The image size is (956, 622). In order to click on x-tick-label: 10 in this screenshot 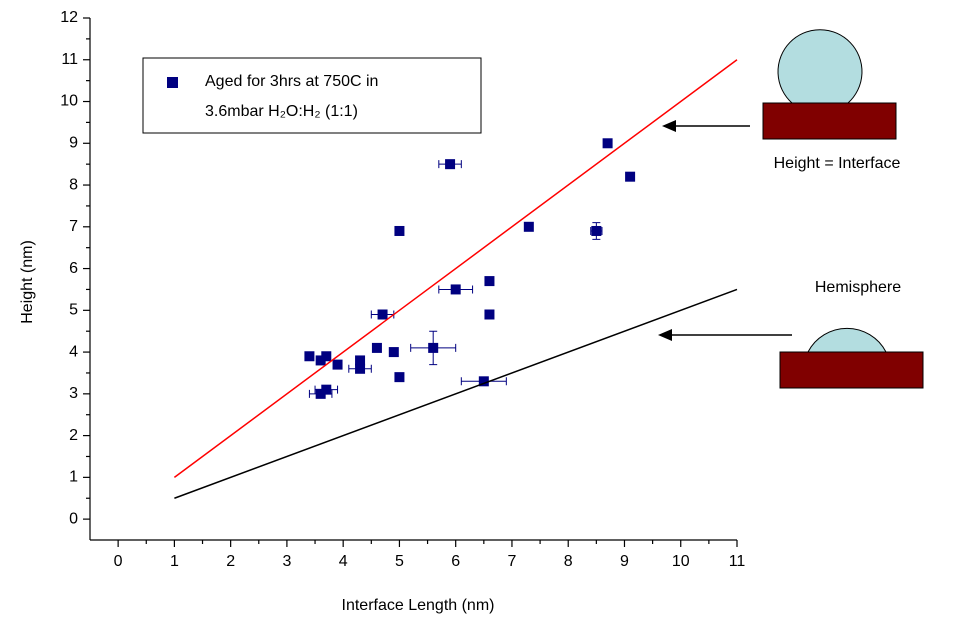, I will do `click(681, 561)`.